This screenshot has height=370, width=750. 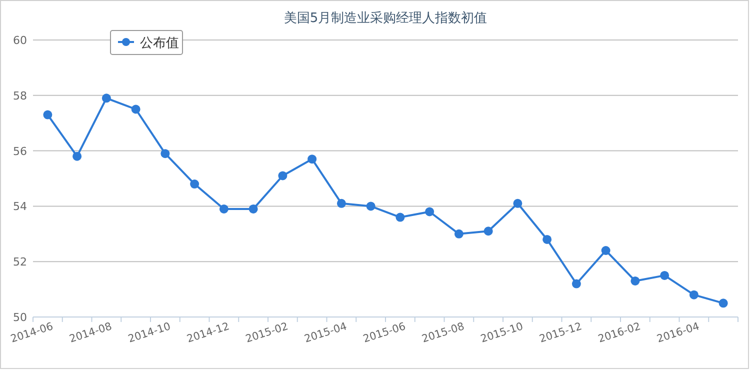 I want to click on y-tick-label: 60, so click(x=20, y=40).